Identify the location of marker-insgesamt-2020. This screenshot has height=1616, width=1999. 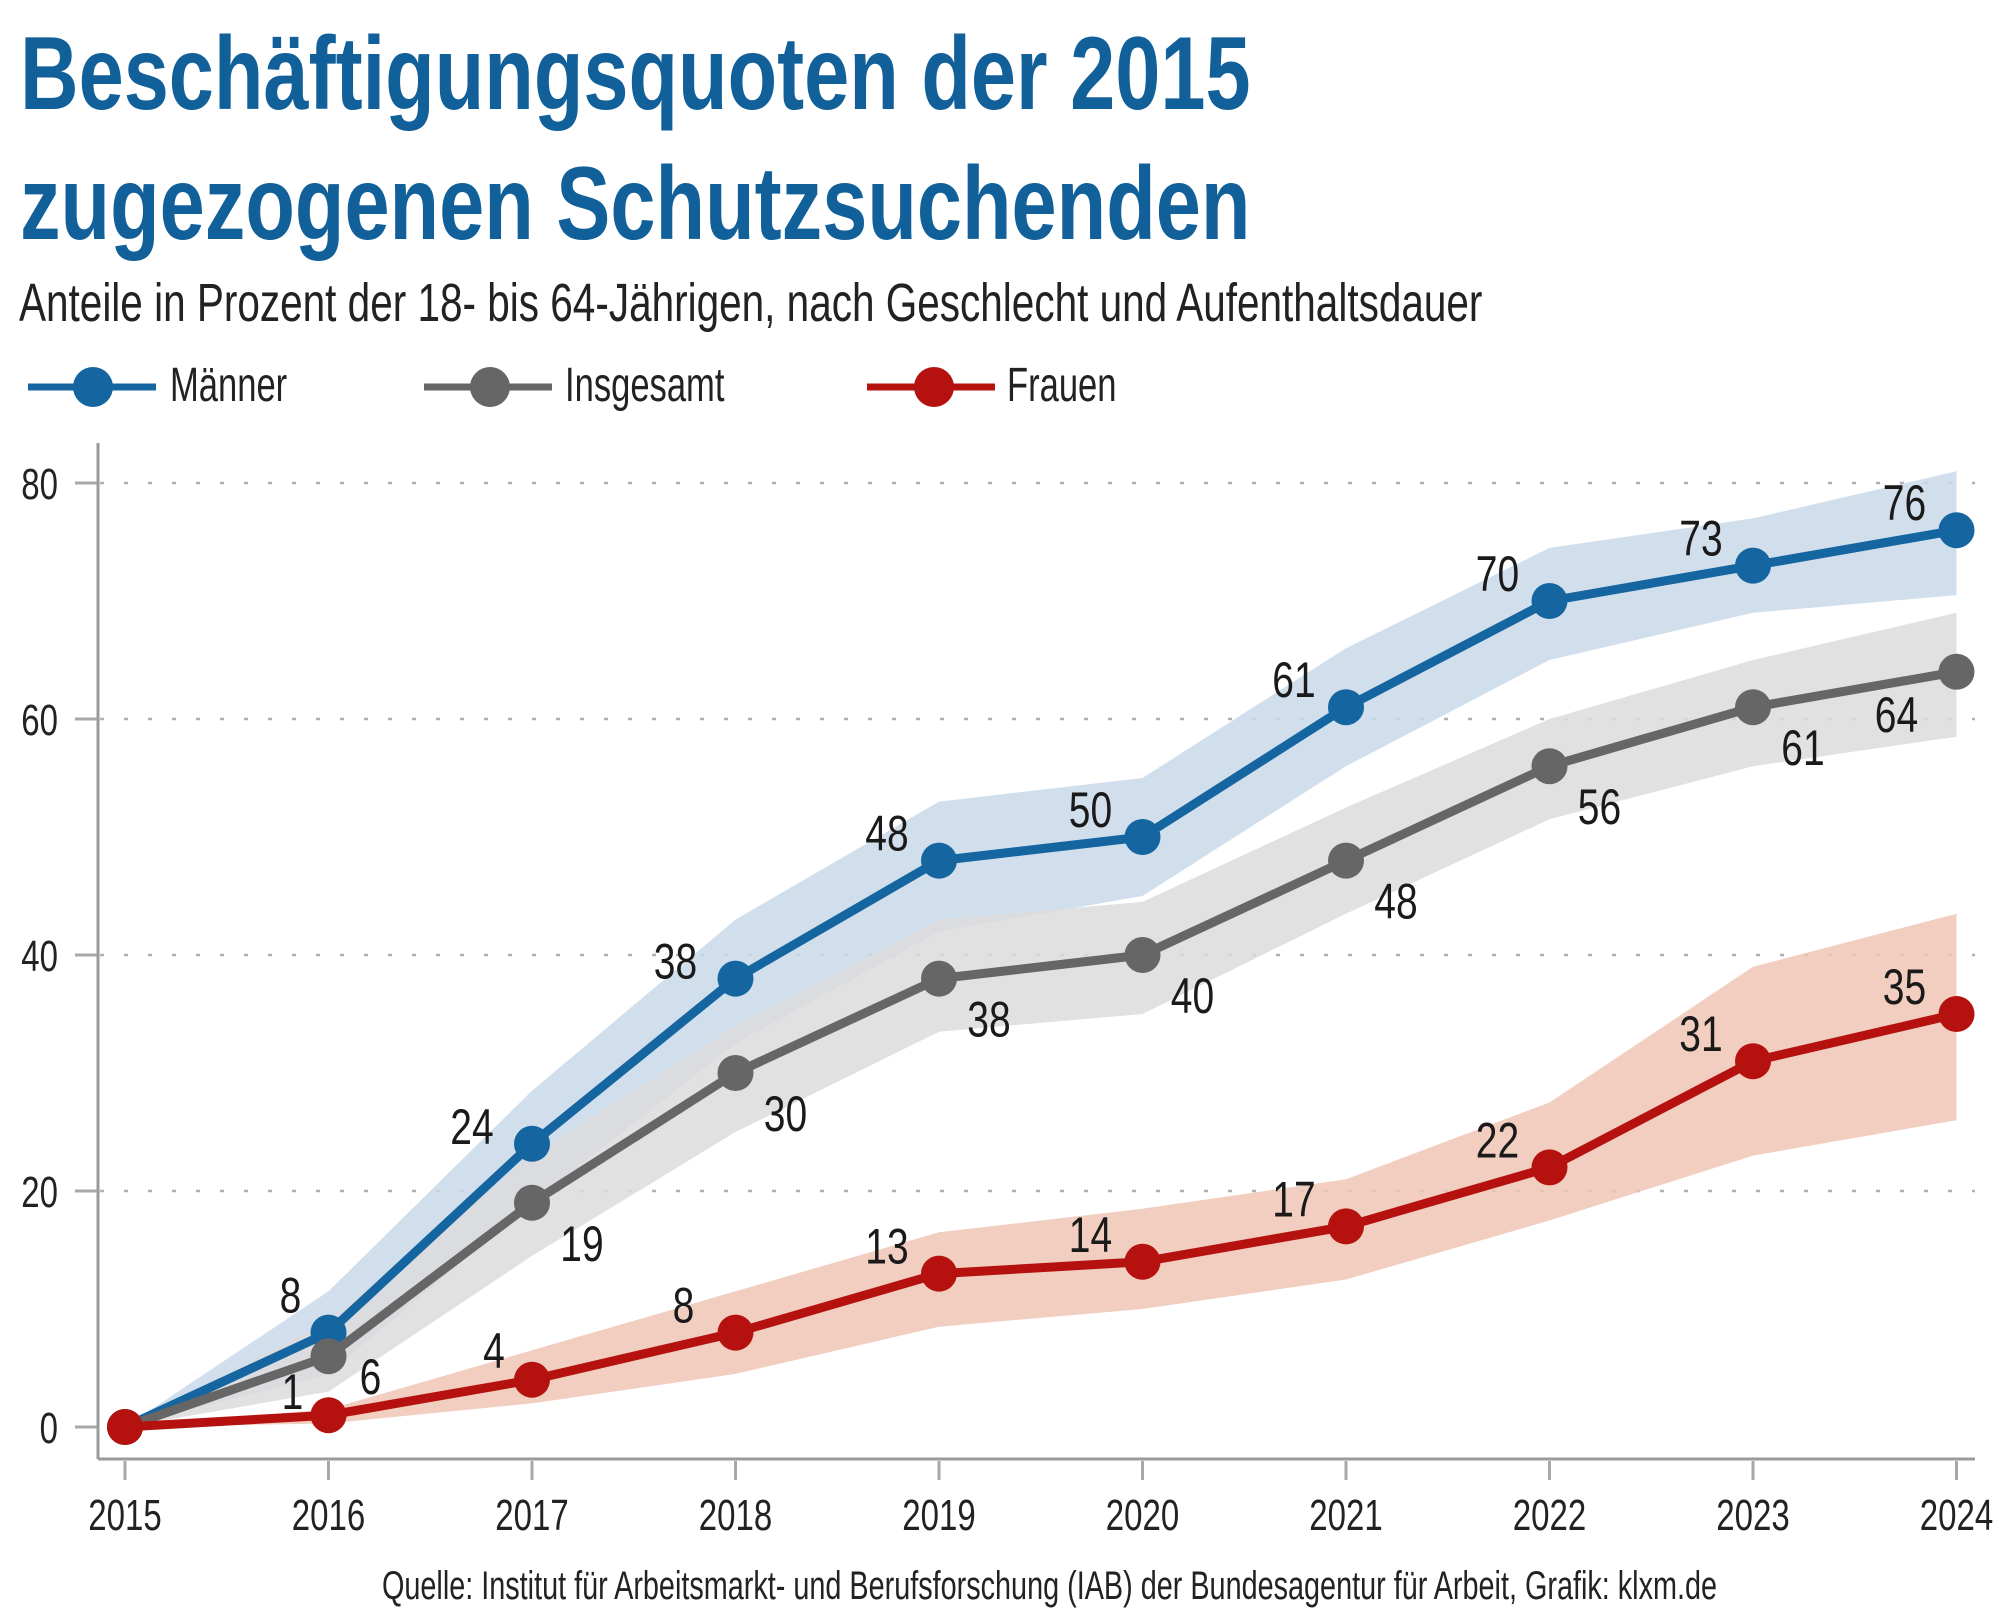
(1142, 955).